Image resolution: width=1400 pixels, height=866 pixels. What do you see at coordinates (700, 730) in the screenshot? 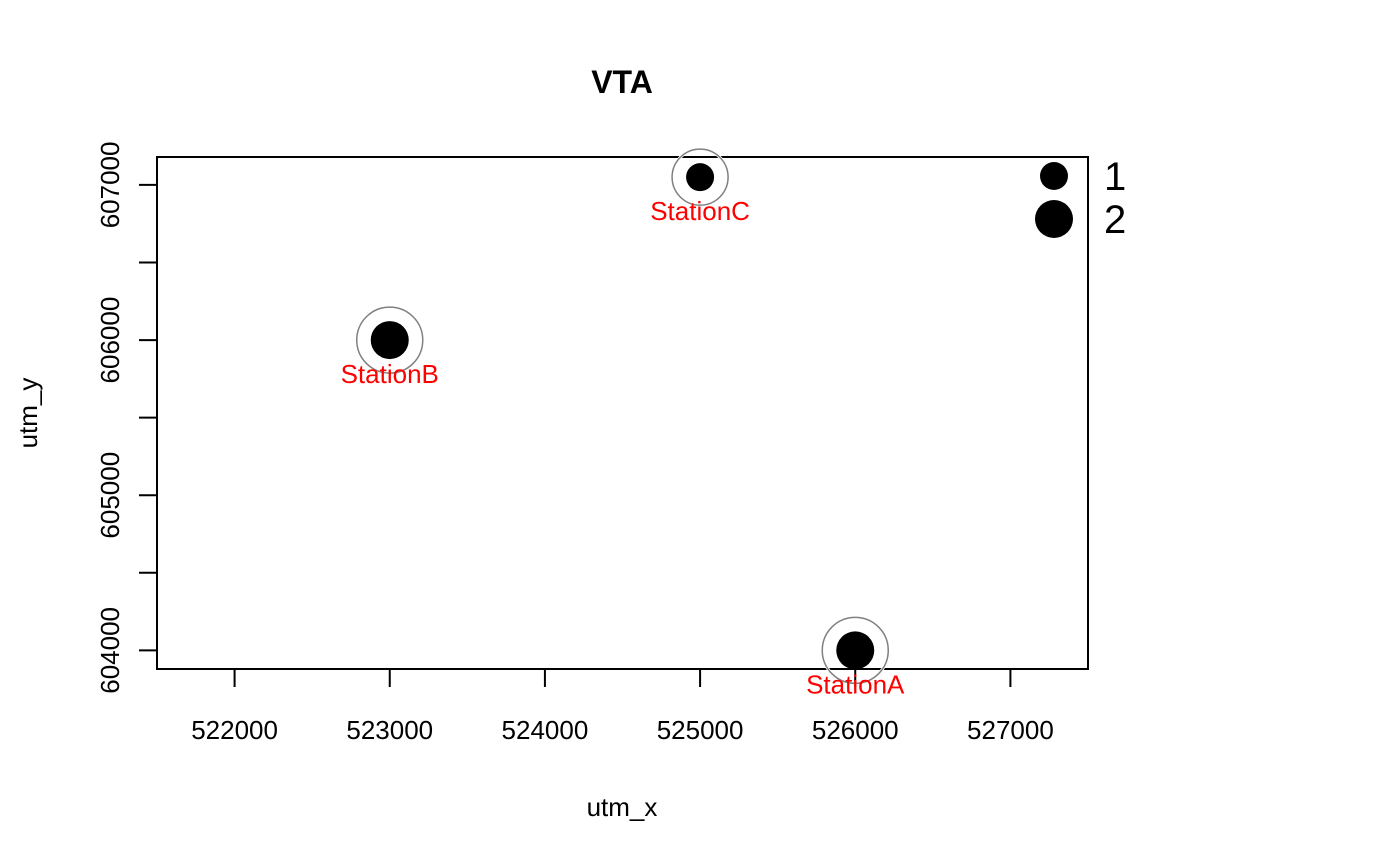
I see `x-tick-label: 525000` at bounding box center [700, 730].